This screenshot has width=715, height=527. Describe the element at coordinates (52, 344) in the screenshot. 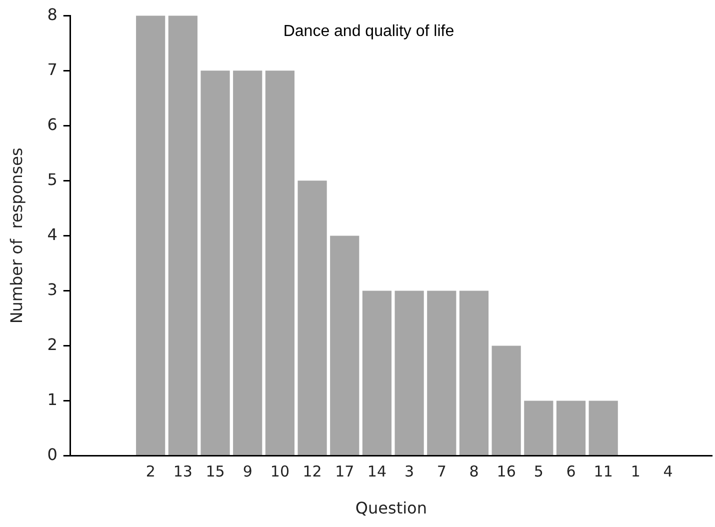

I see `y-tick-label: 2` at that location.